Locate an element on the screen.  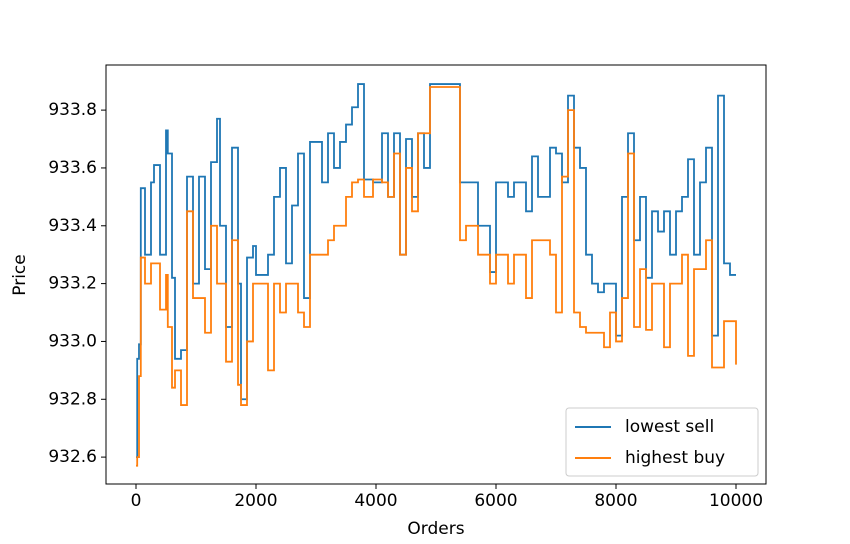
y-tick-label: 933.6 is located at coordinates (72, 168).